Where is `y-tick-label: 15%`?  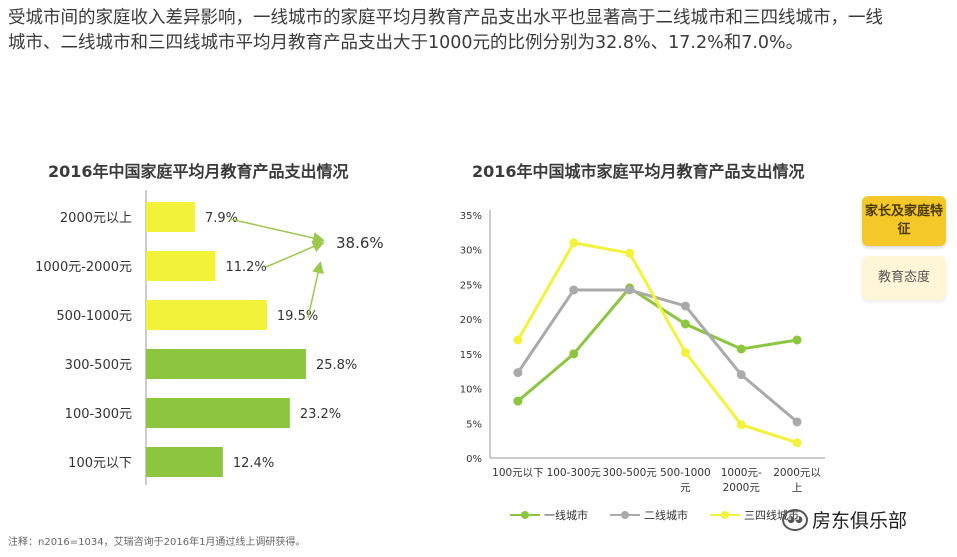 y-tick-label: 15% is located at coordinates (471, 355).